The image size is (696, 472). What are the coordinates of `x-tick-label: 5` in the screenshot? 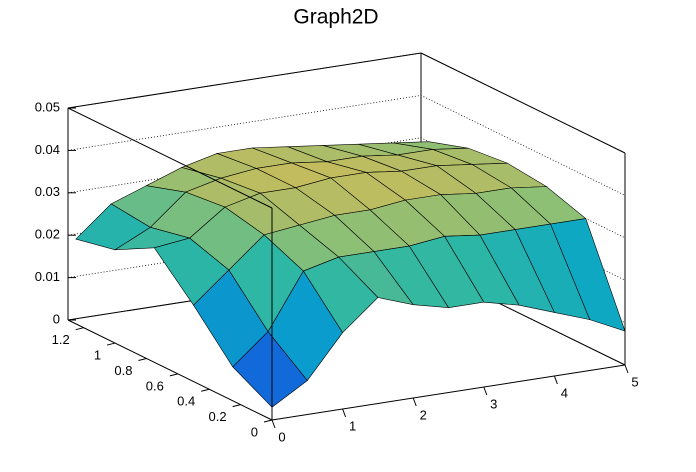 It's located at (634, 381).